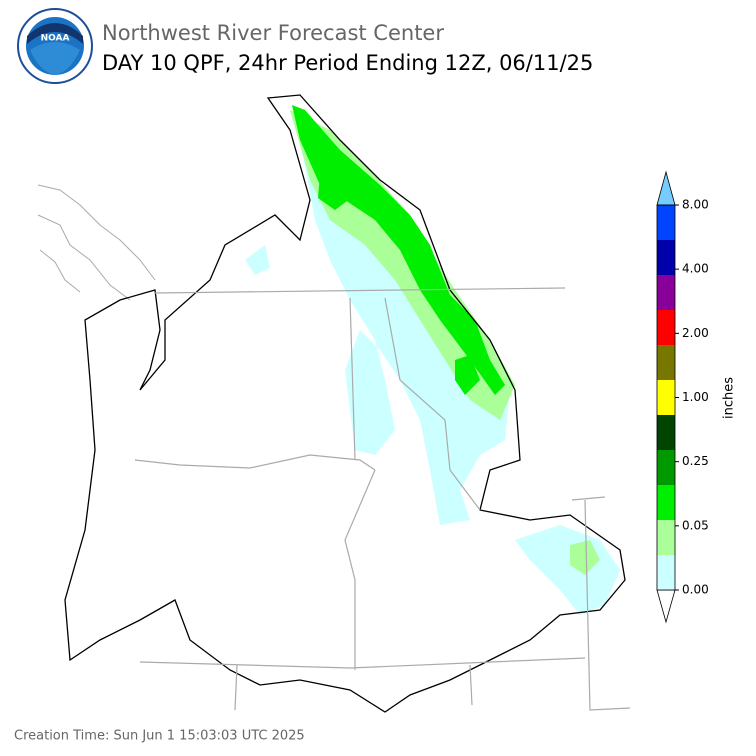 The image size is (756, 756). I want to click on colorbar-tick-label: 4.00, so click(695, 269).